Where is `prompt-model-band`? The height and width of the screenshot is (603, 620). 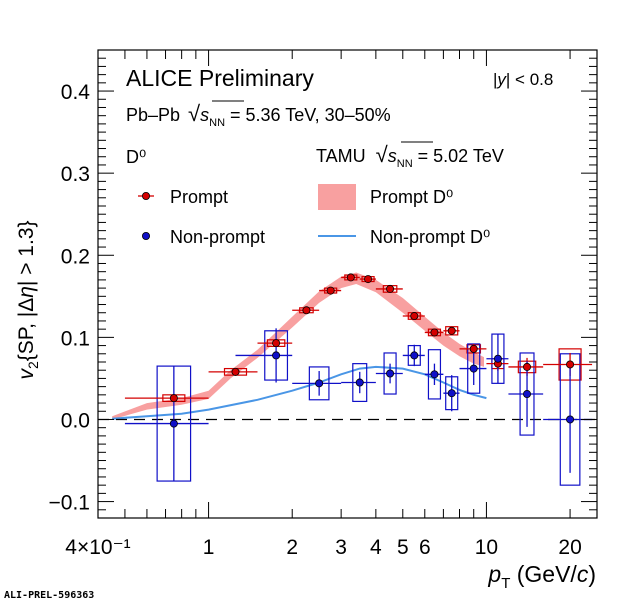
prompt-model-band is located at coordinates (298, 346).